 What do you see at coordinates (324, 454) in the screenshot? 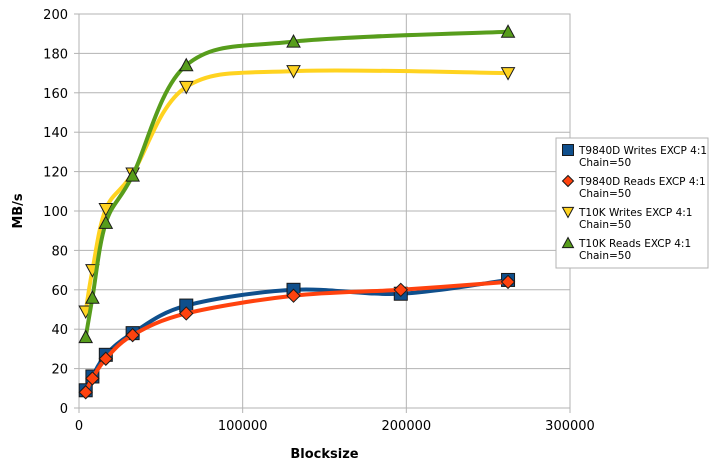
I see `x-axis-title: Blocksize` at bounding box center [324, 454].